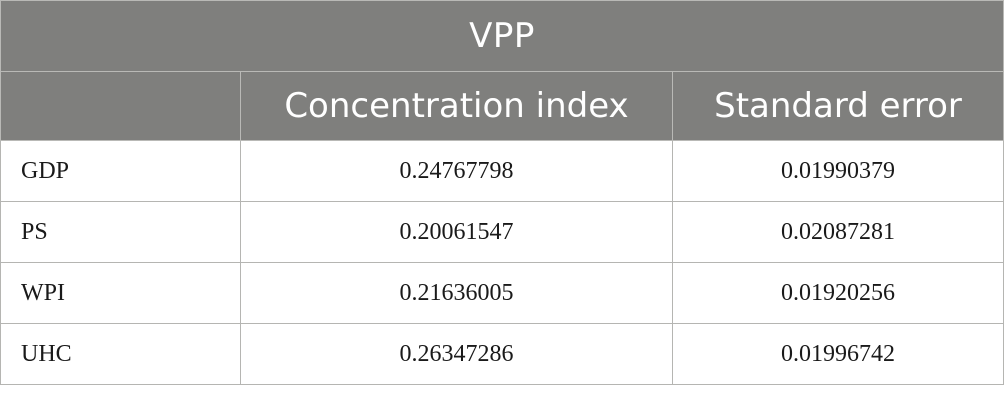  What do you see at coordinates (456, 171) in the screenshot?
I see `concentration-index-cell: 0.24767798` at bounding box center [456, 171].